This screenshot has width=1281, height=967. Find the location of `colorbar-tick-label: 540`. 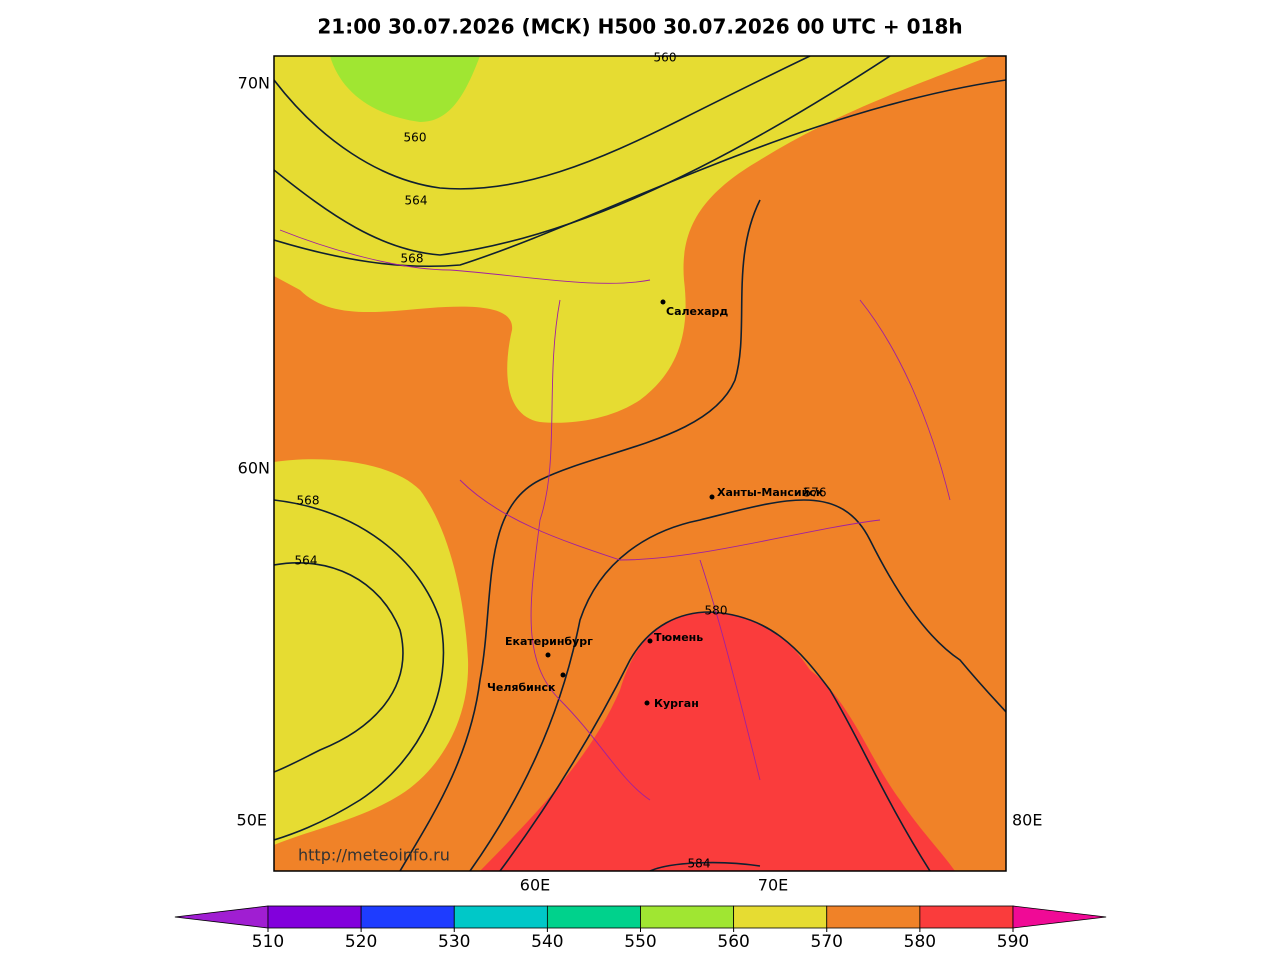

colorbar-tick-label: 540 is located at coordinates (547, 942).